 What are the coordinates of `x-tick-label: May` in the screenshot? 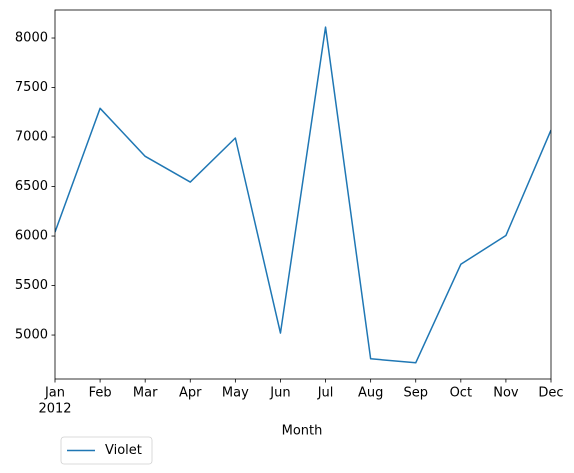 It's located at (235, 393).